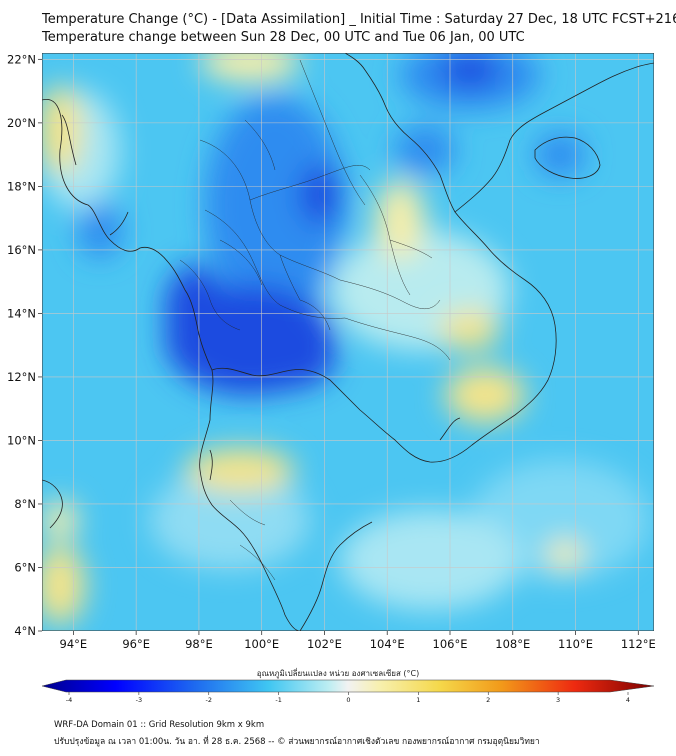 The height and width of the screenshot is (756, 676). I want to click on lon-label: 104°E, so click(387, 644).